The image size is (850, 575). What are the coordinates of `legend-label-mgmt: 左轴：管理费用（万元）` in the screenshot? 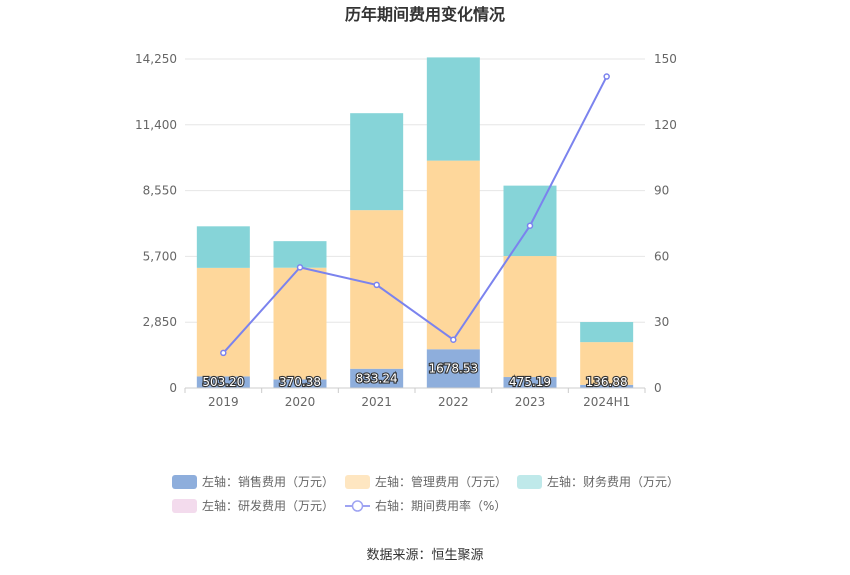 It's located at (441, 481).